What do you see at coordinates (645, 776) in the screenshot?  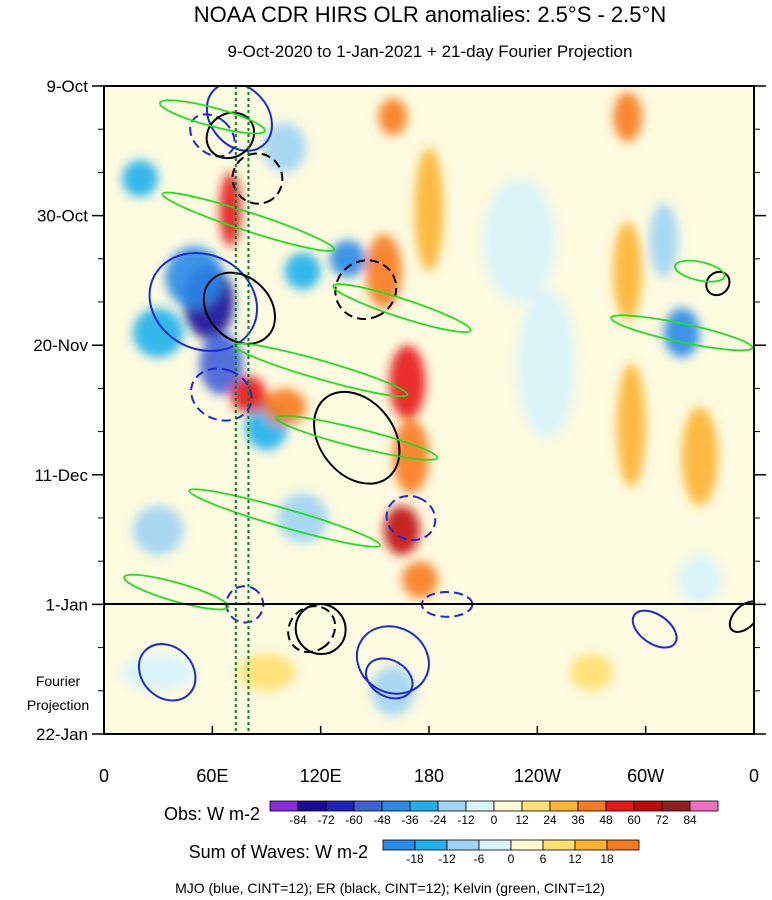 I see `x-tick-label-5: 60W` at bounding box center [645, 776].